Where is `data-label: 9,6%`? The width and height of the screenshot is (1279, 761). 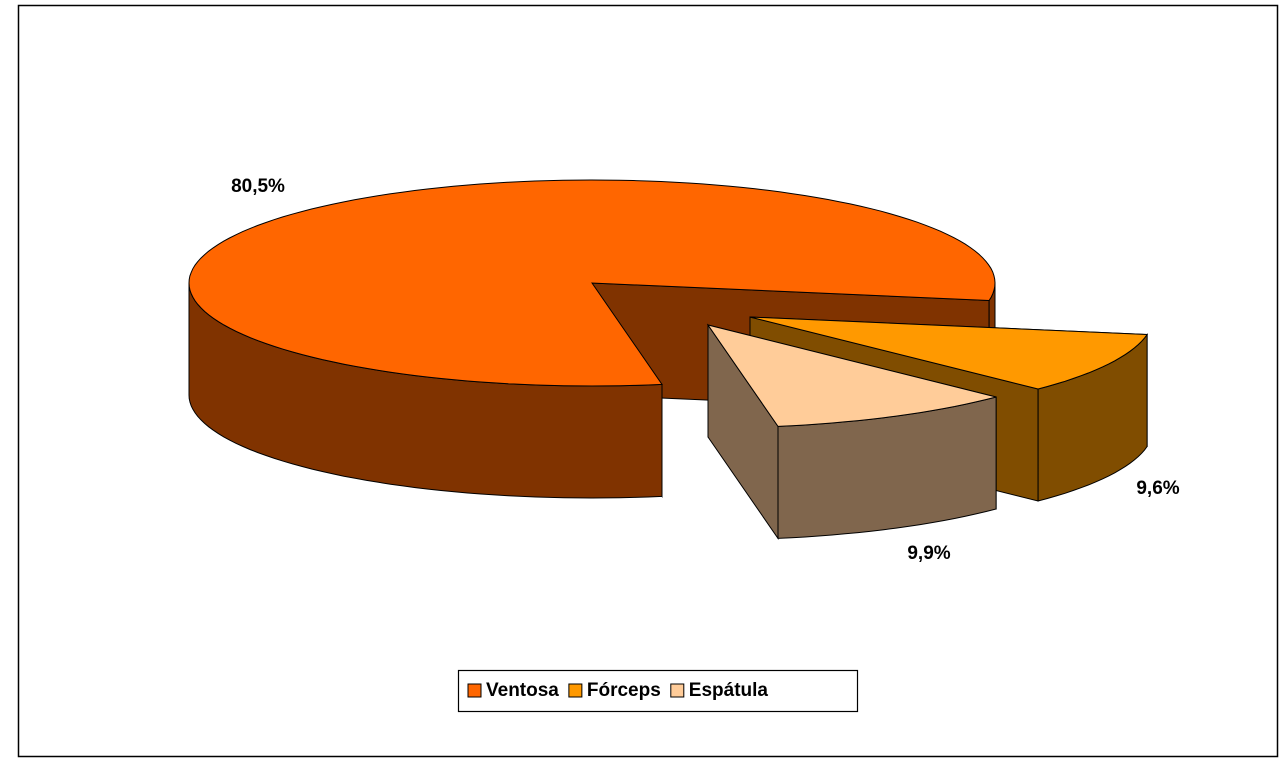 data-label: 9,6% is located at coordinates (1157, 488).